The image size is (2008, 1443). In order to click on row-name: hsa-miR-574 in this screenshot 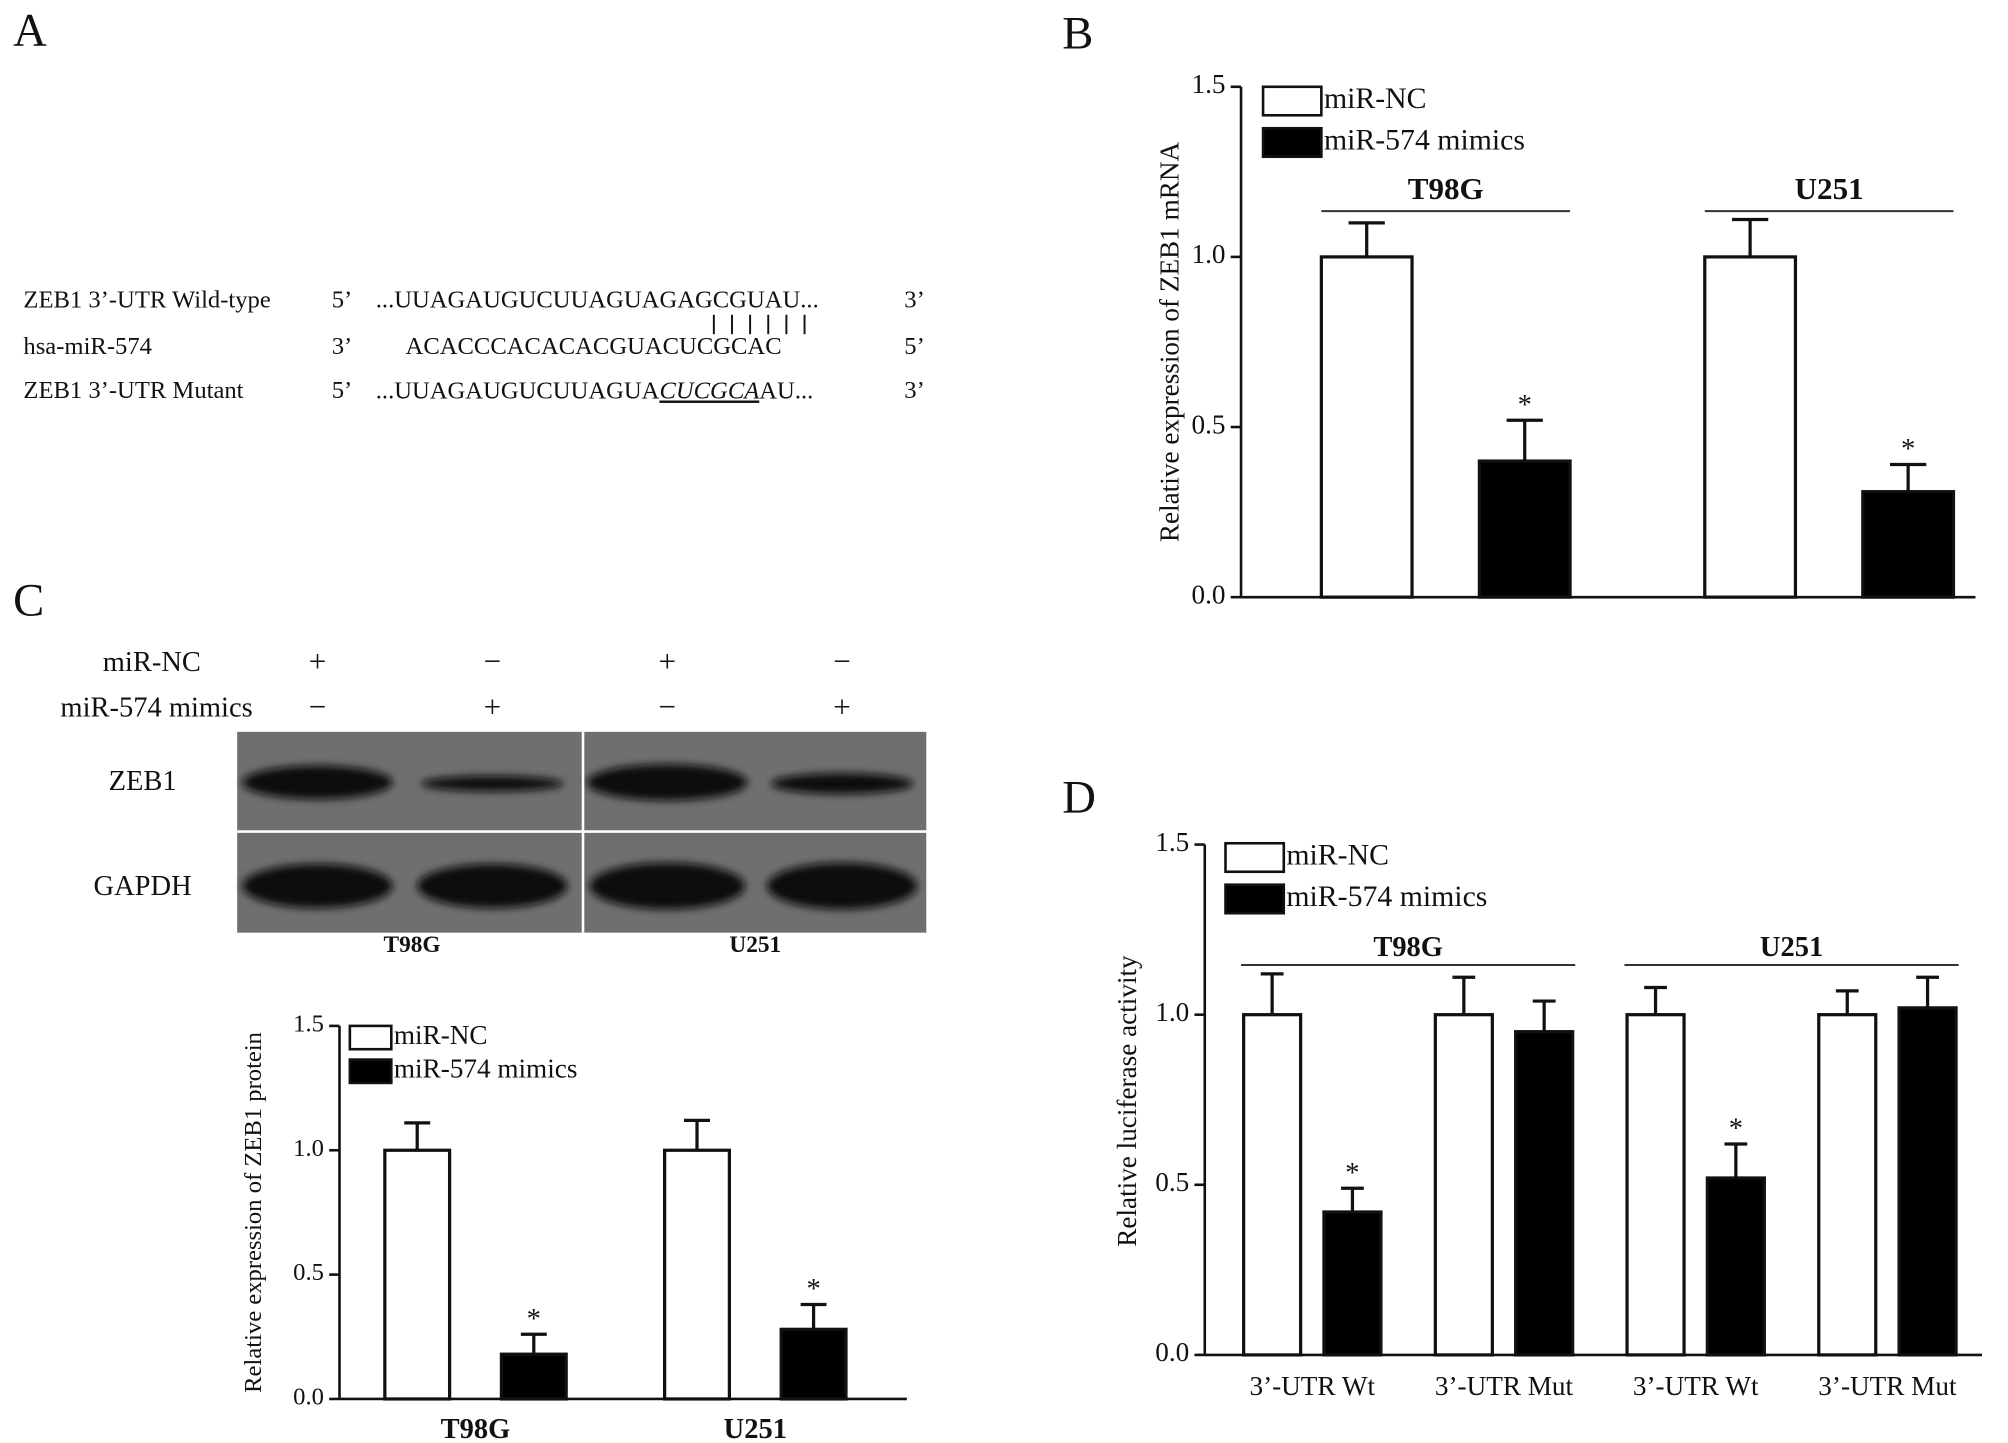, I will do `click(87, 346)`.